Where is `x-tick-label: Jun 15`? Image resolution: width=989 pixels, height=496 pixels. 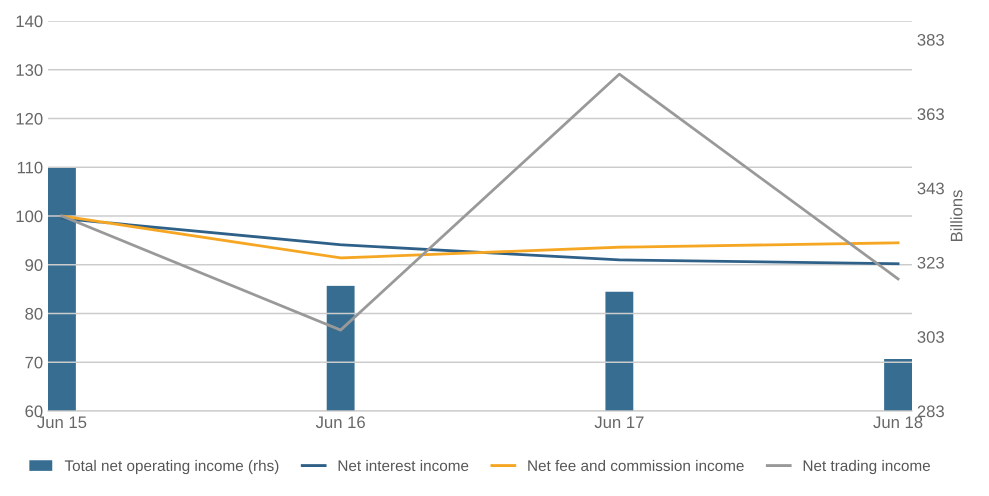
x-tick-label: Jun 15 is located at coordinates (61, 422).